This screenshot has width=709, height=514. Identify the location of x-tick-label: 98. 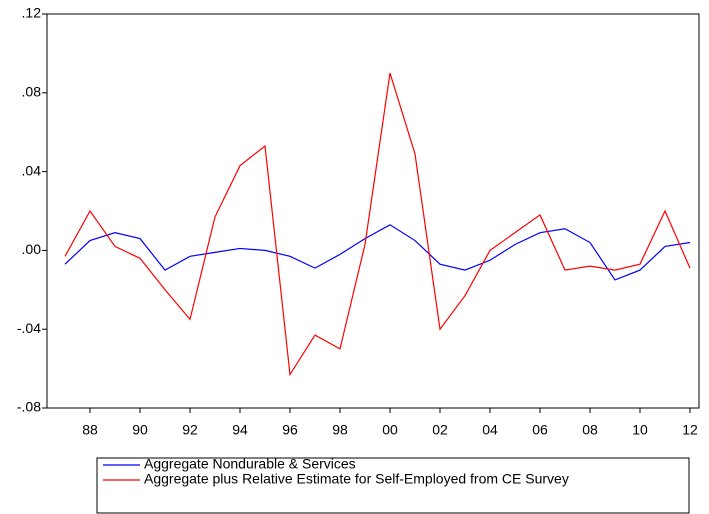
(340, 430).